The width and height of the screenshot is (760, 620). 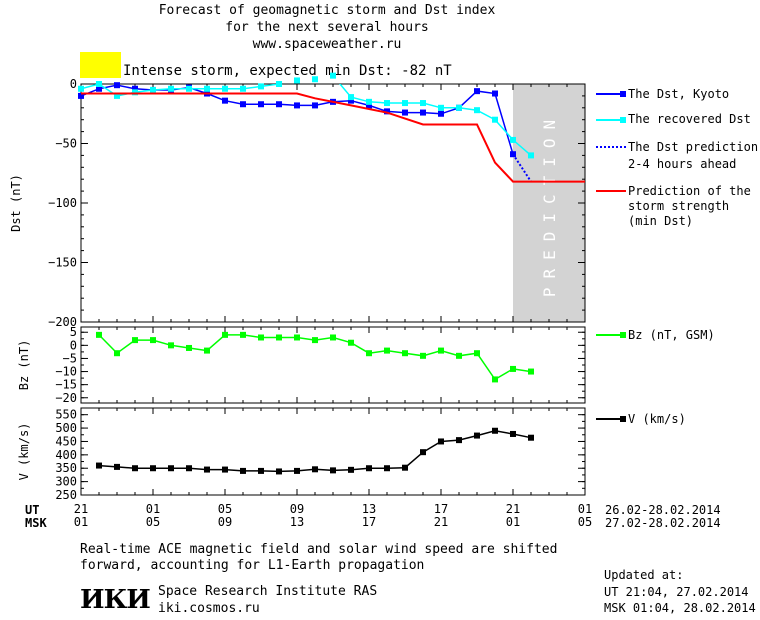 What do you see at coordinates (287, 71) in the screenshot?
I see `storm-alert-text: Intense storm, expected min Dst: -82 nT` at bounding box center [287, 71].